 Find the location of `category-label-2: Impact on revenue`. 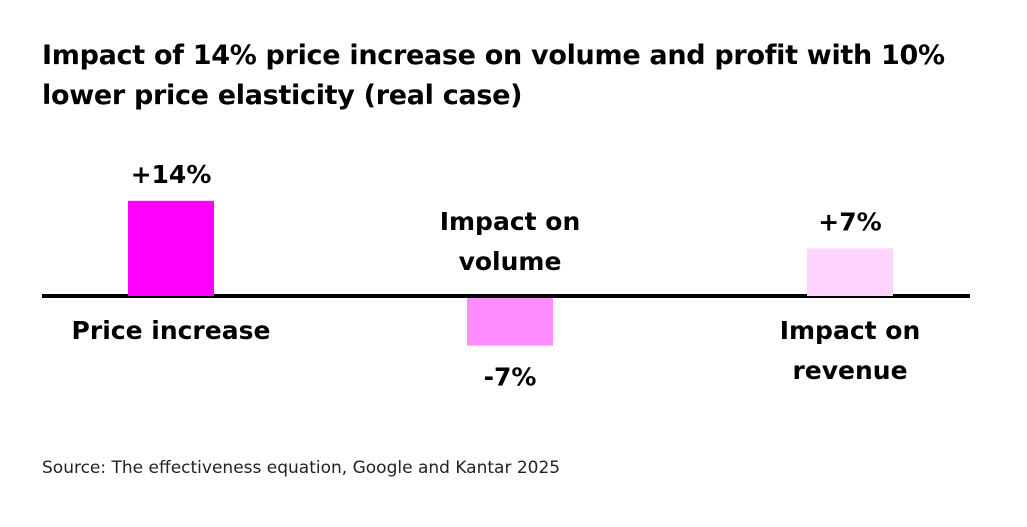

category-label-2: Impact on revenue is located at coordinates (850, 350).